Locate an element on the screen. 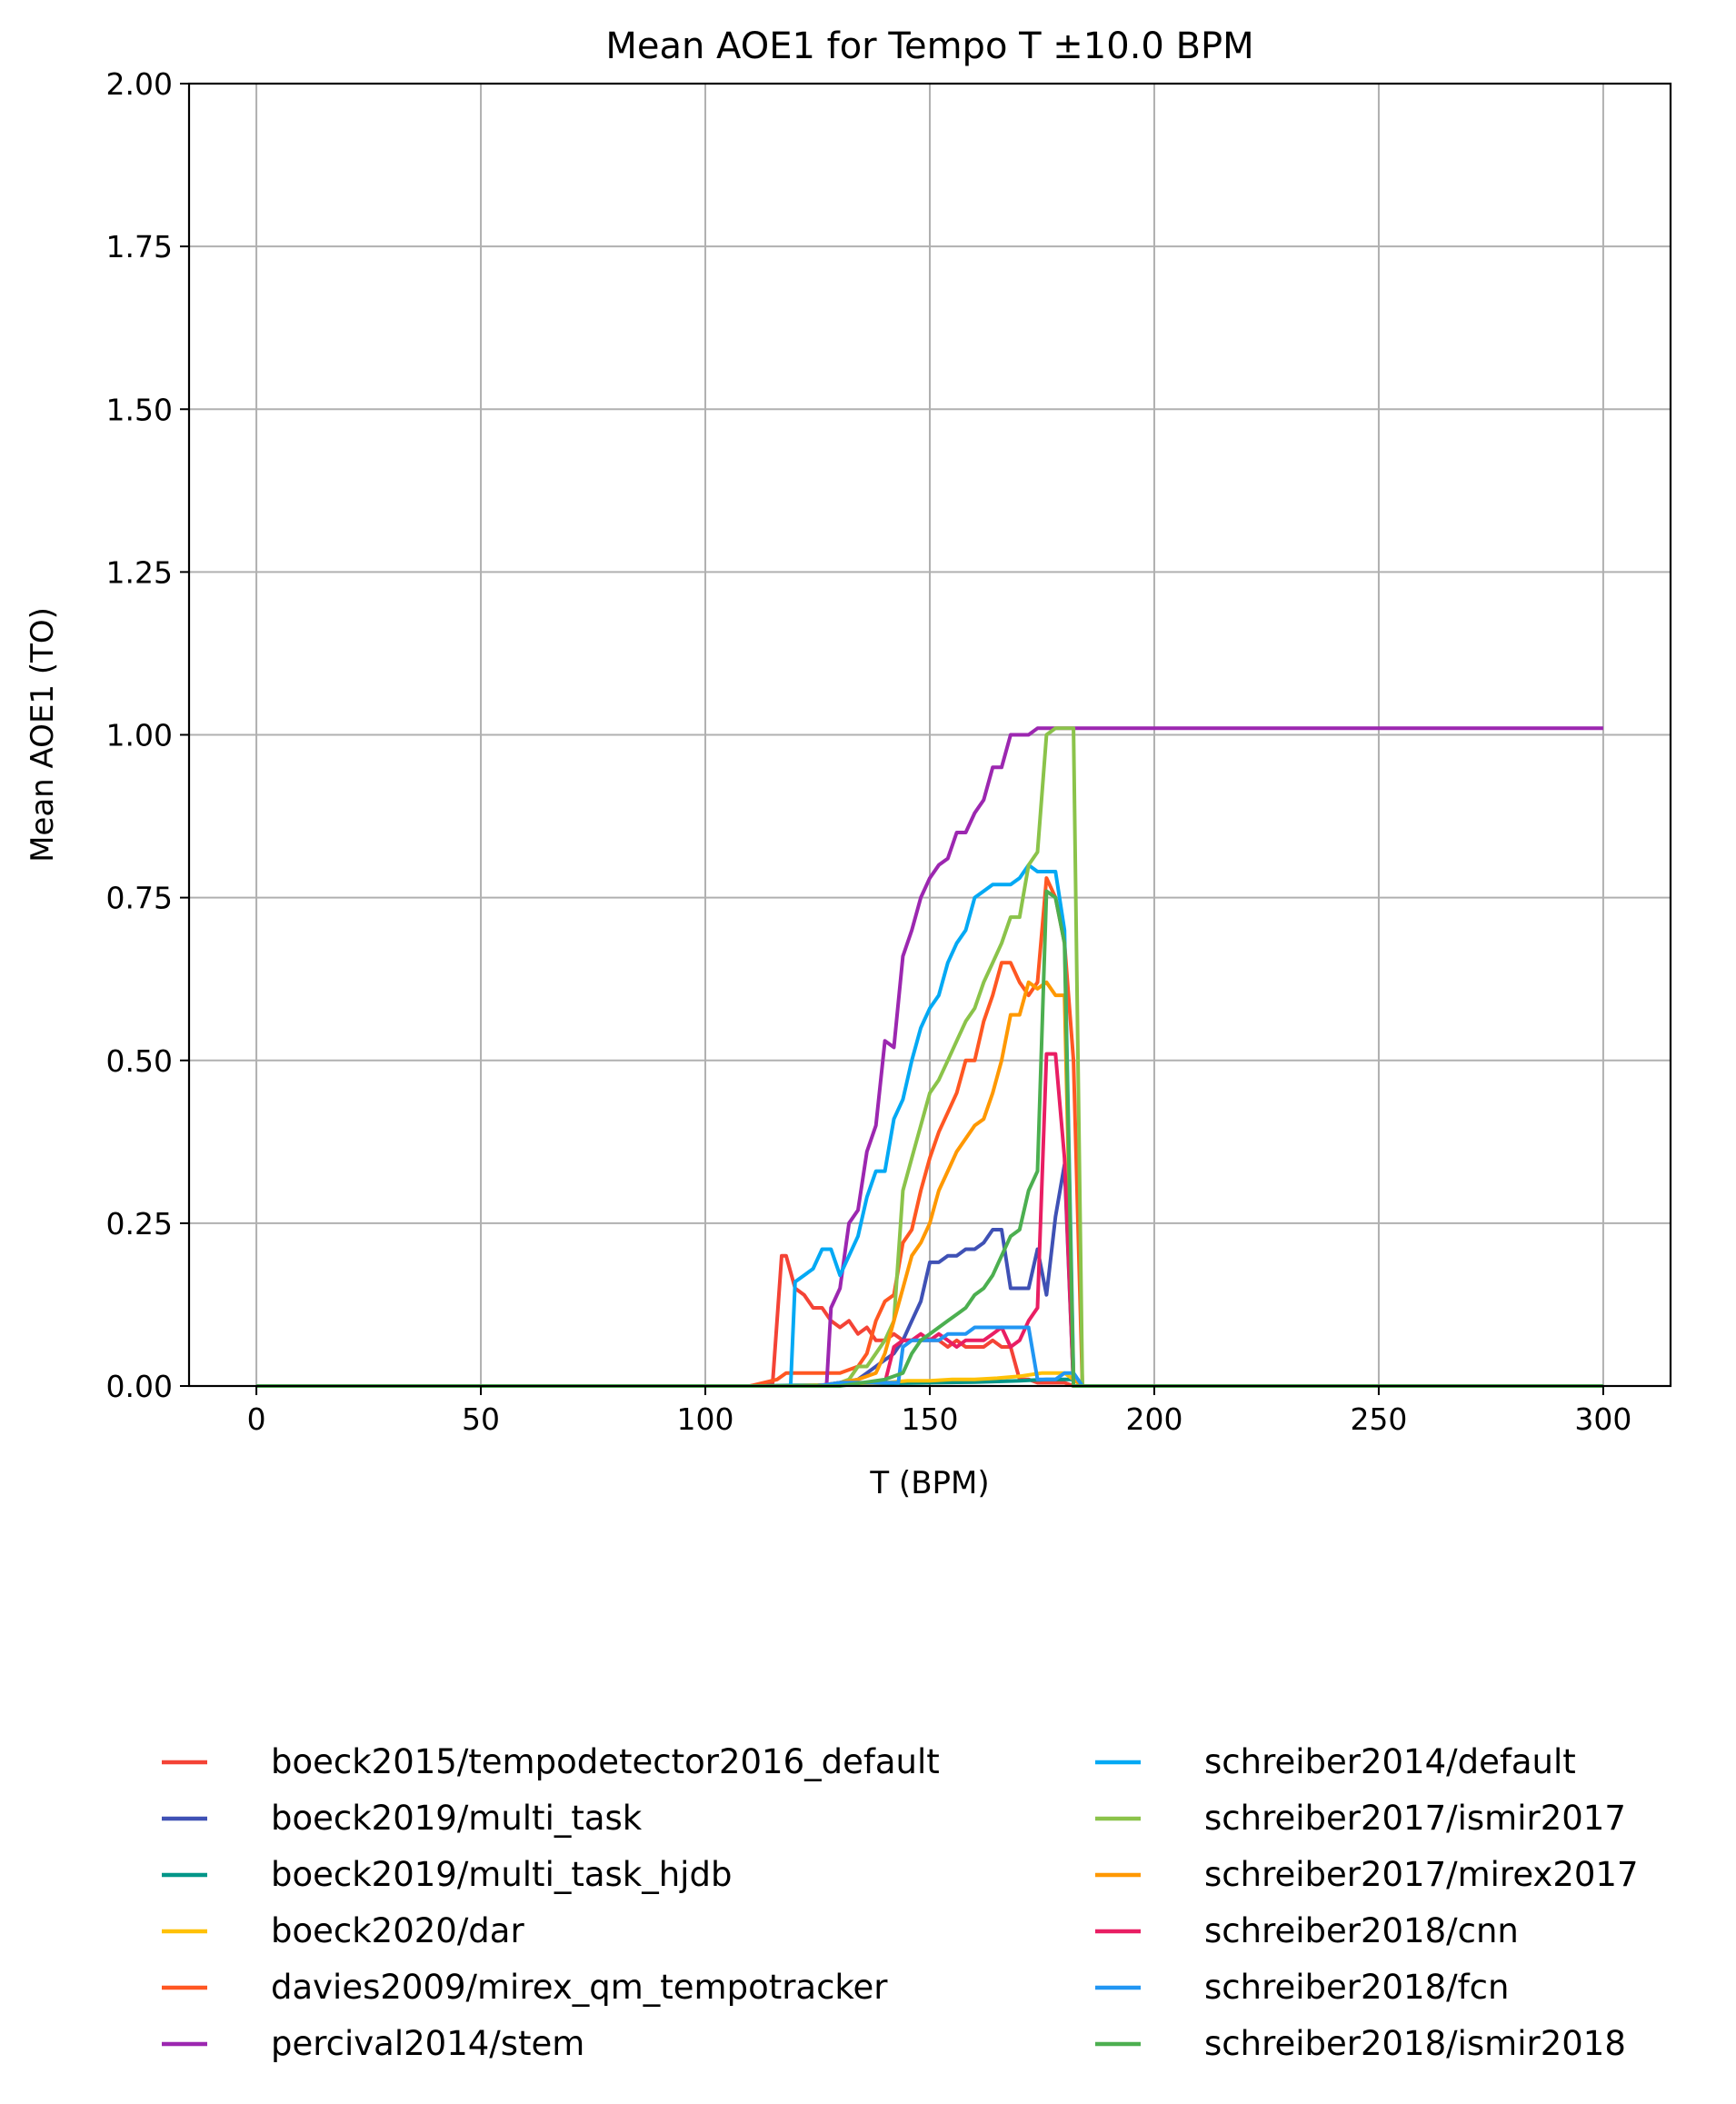 The width and height of the screenshot is (1736, 2104). x-tick-label: 50 is located at coordinates (481, 1419).